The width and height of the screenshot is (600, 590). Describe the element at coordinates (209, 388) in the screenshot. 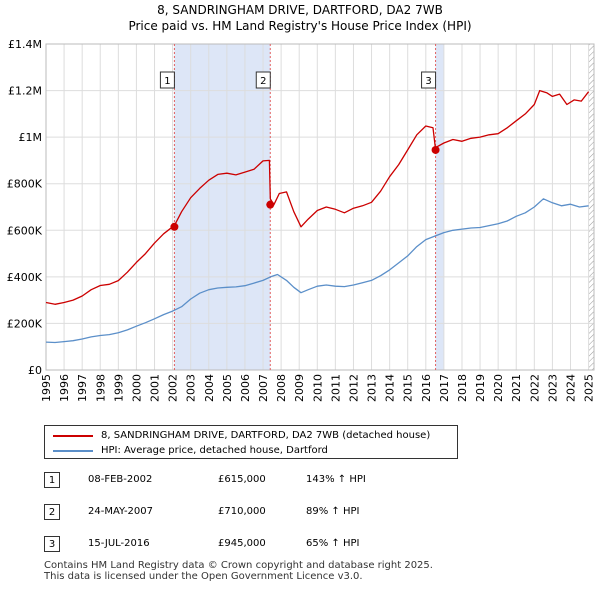

I see `x-tick-label: 2004` at that location.